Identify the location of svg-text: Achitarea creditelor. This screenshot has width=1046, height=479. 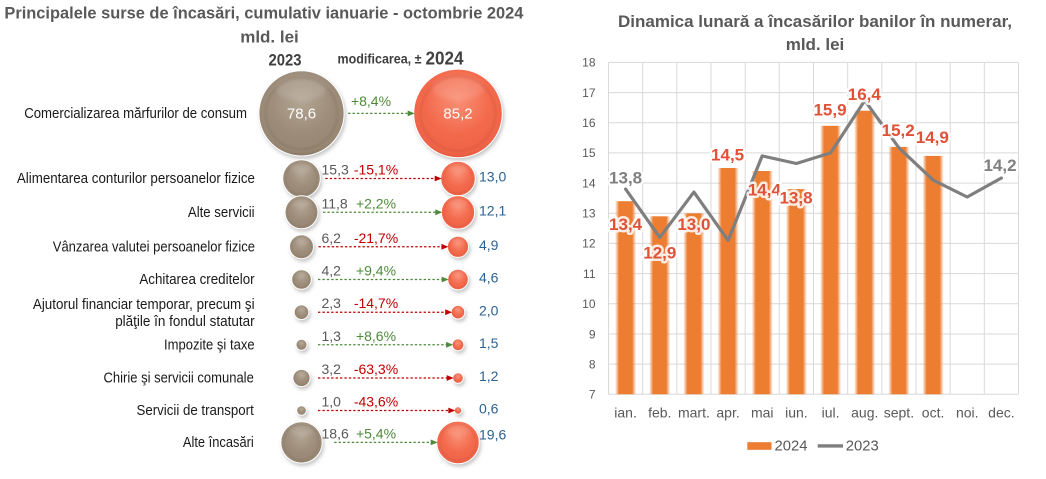
(196, 280).